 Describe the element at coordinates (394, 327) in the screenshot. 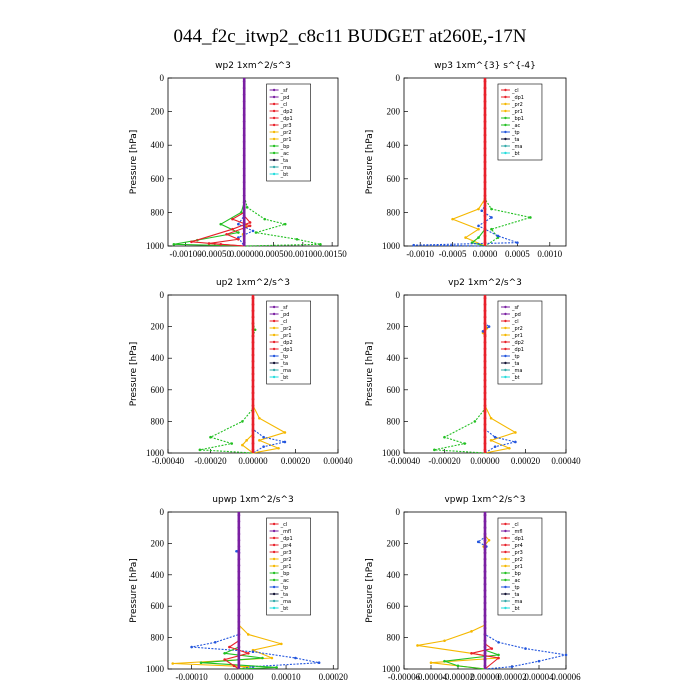

I see `y-tick-label: 200` at that location.